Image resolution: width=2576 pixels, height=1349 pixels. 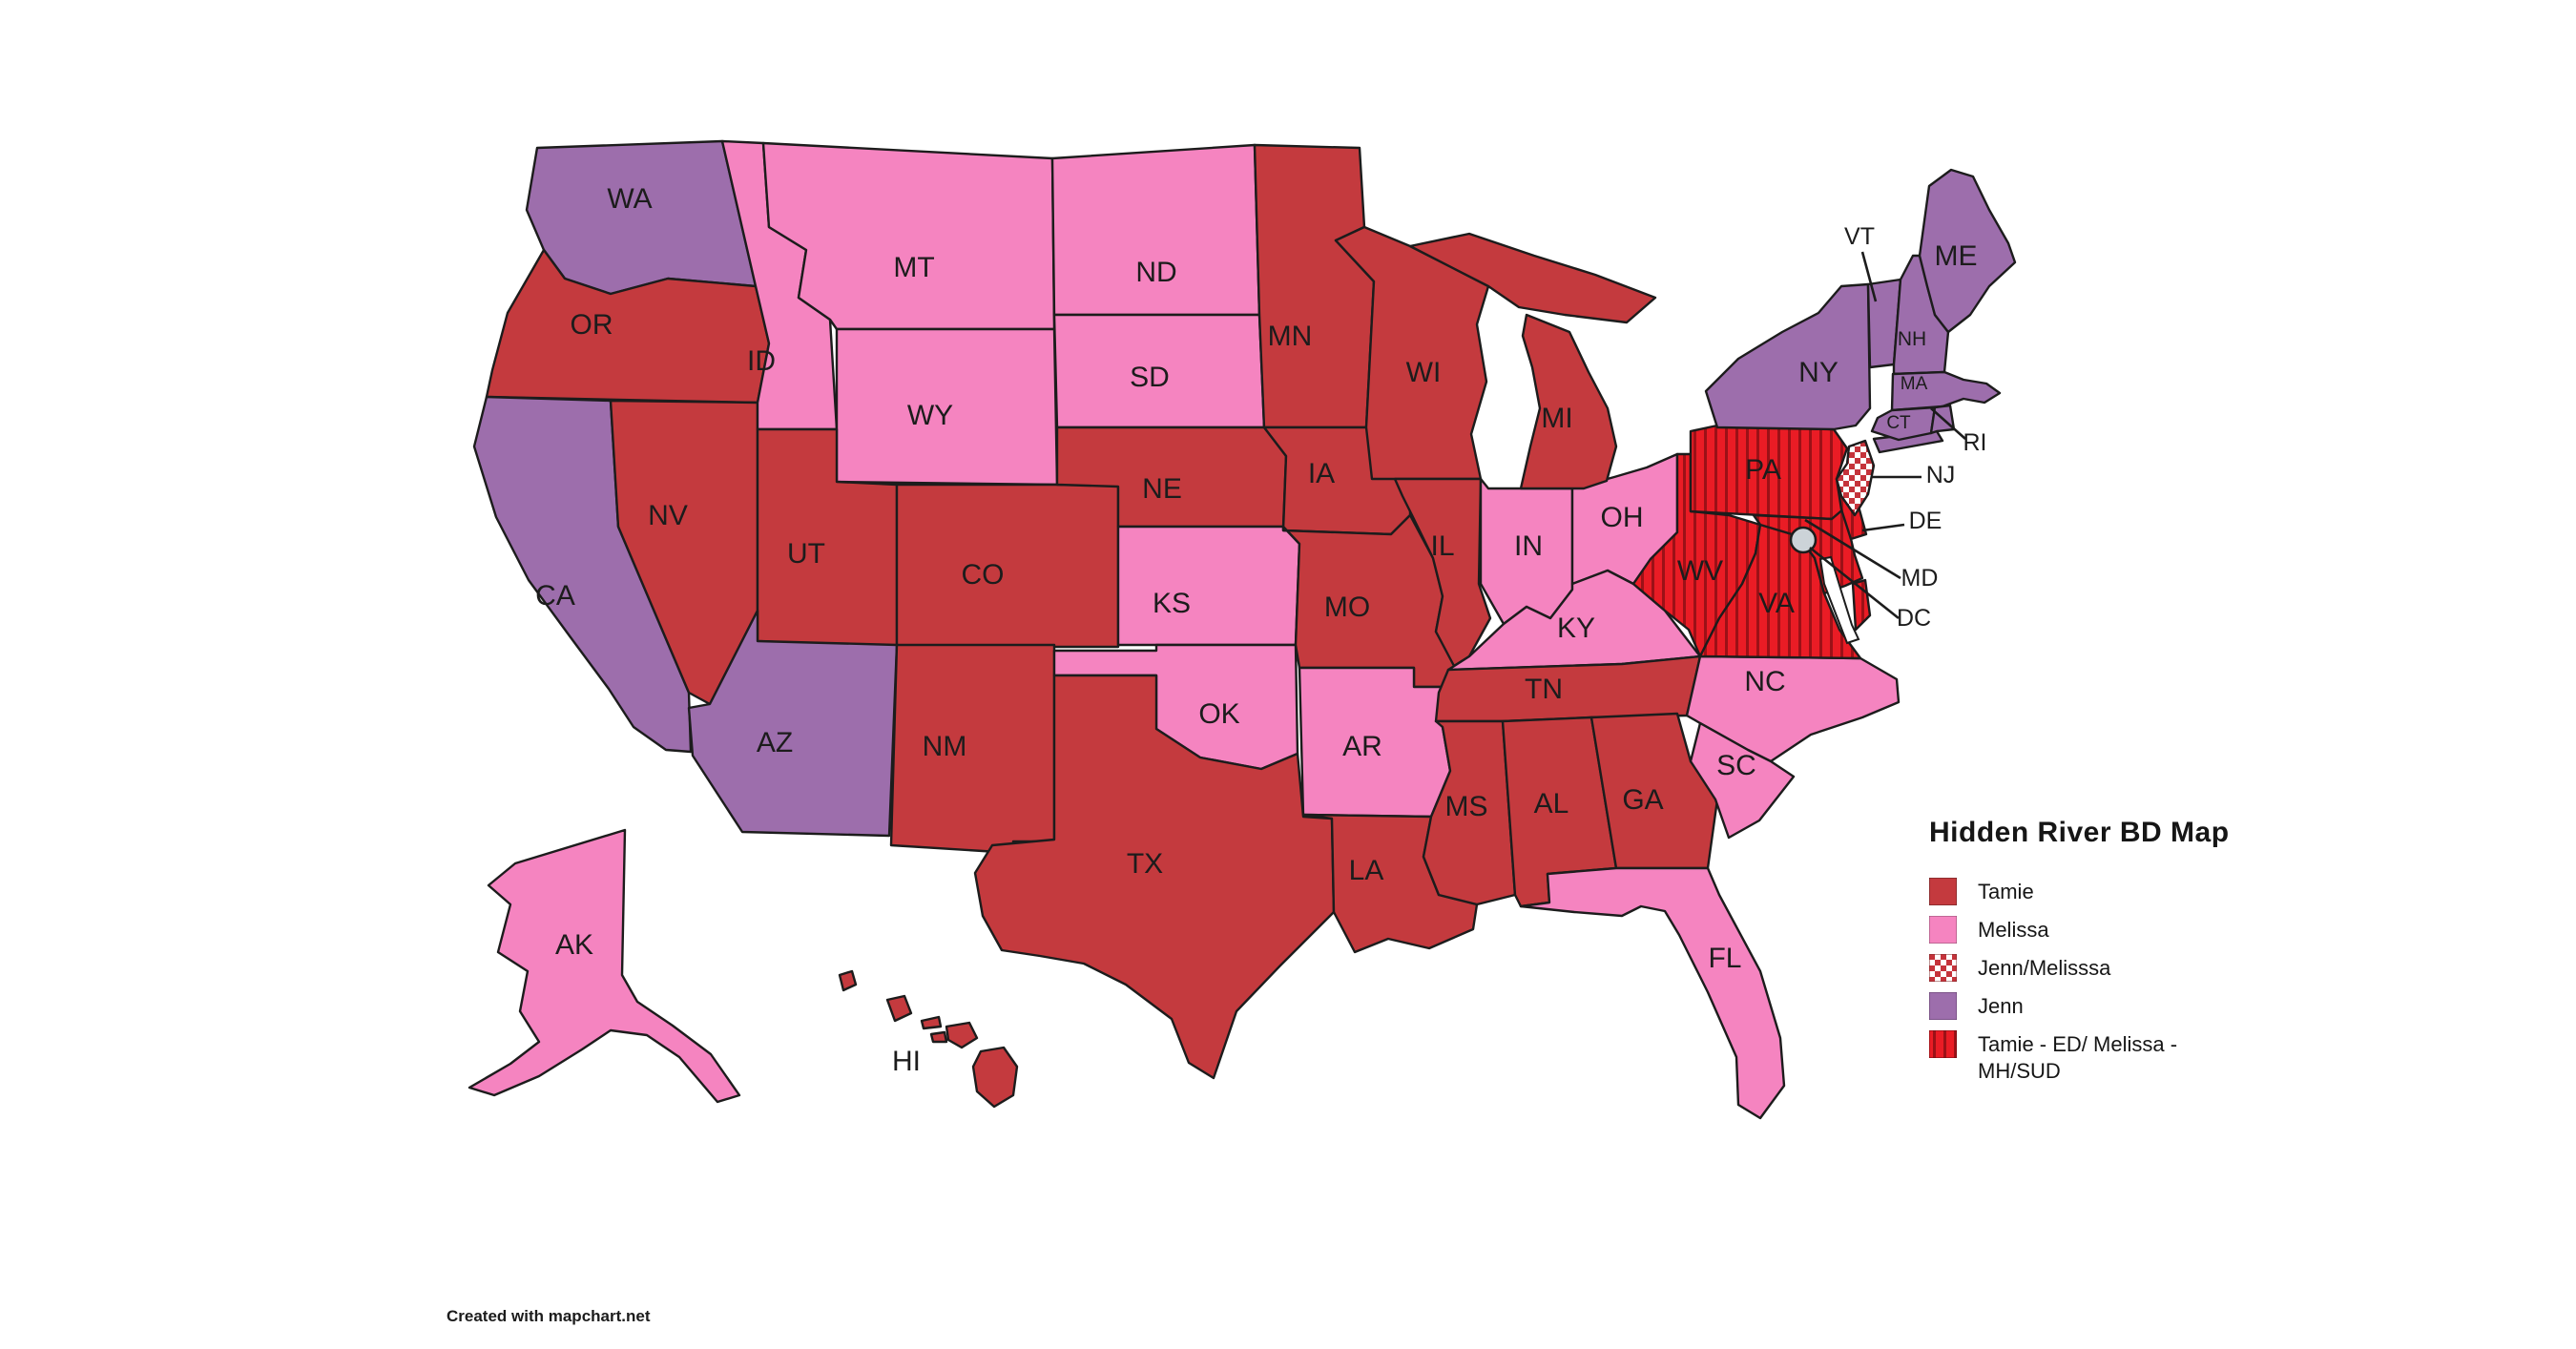 I want to click on state-label-co: CO, so click(x=983, y=575).